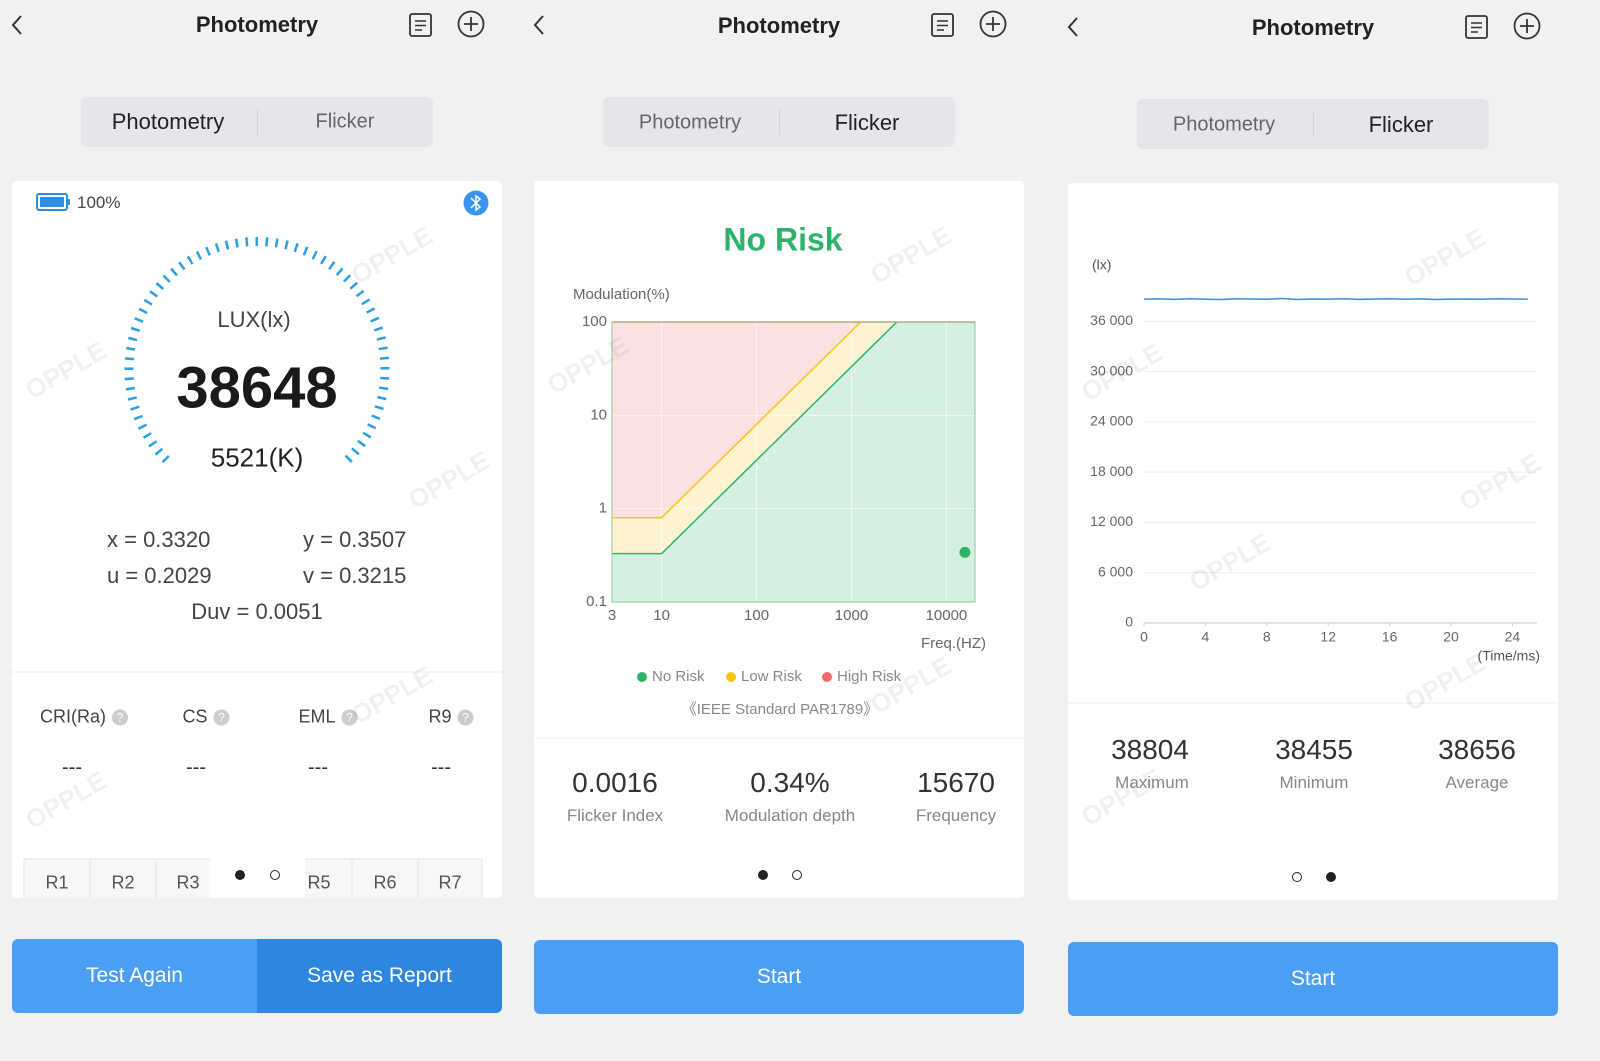  What do you see at coordinates (603, 508) in the screenshot?
I see `y-tick-label: 1` at bounding box center [603, 508].